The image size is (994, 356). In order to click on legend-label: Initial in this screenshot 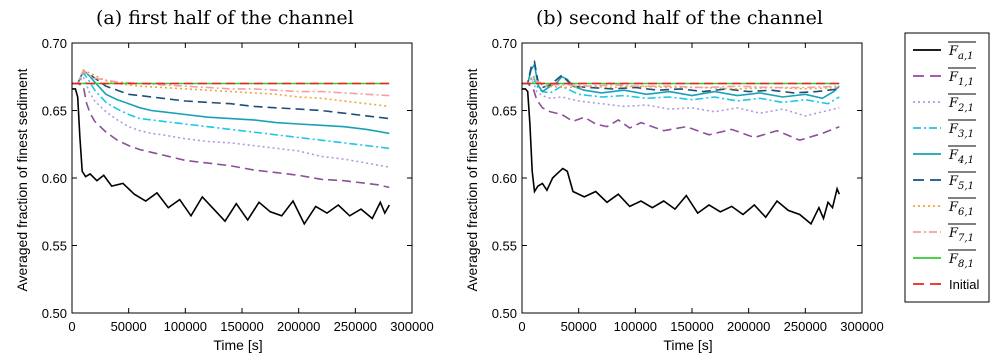, I will do `click(964, 284)`.